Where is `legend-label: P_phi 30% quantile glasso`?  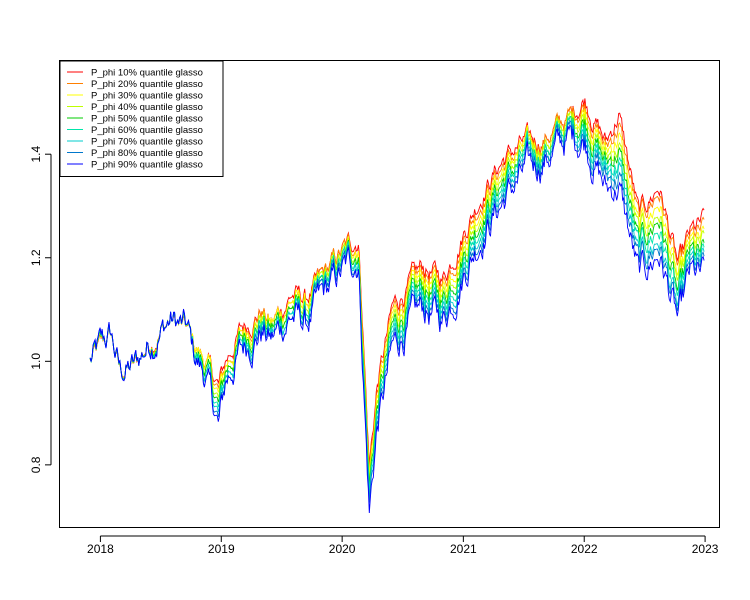 legend-label: P_phi 30% quantile glasso is located at coordinates (147, 96).